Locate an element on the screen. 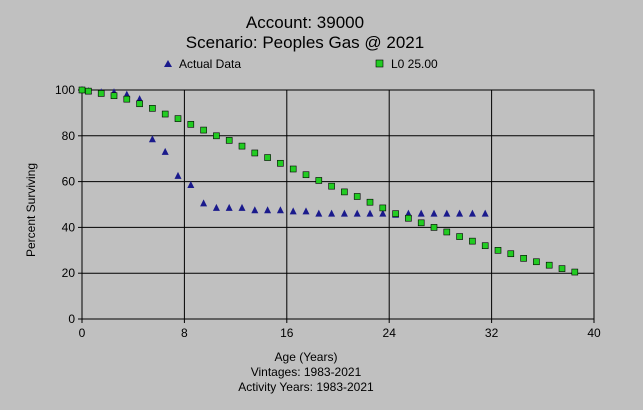  y-tick-label: 20 is located at coordinates (69, 273).